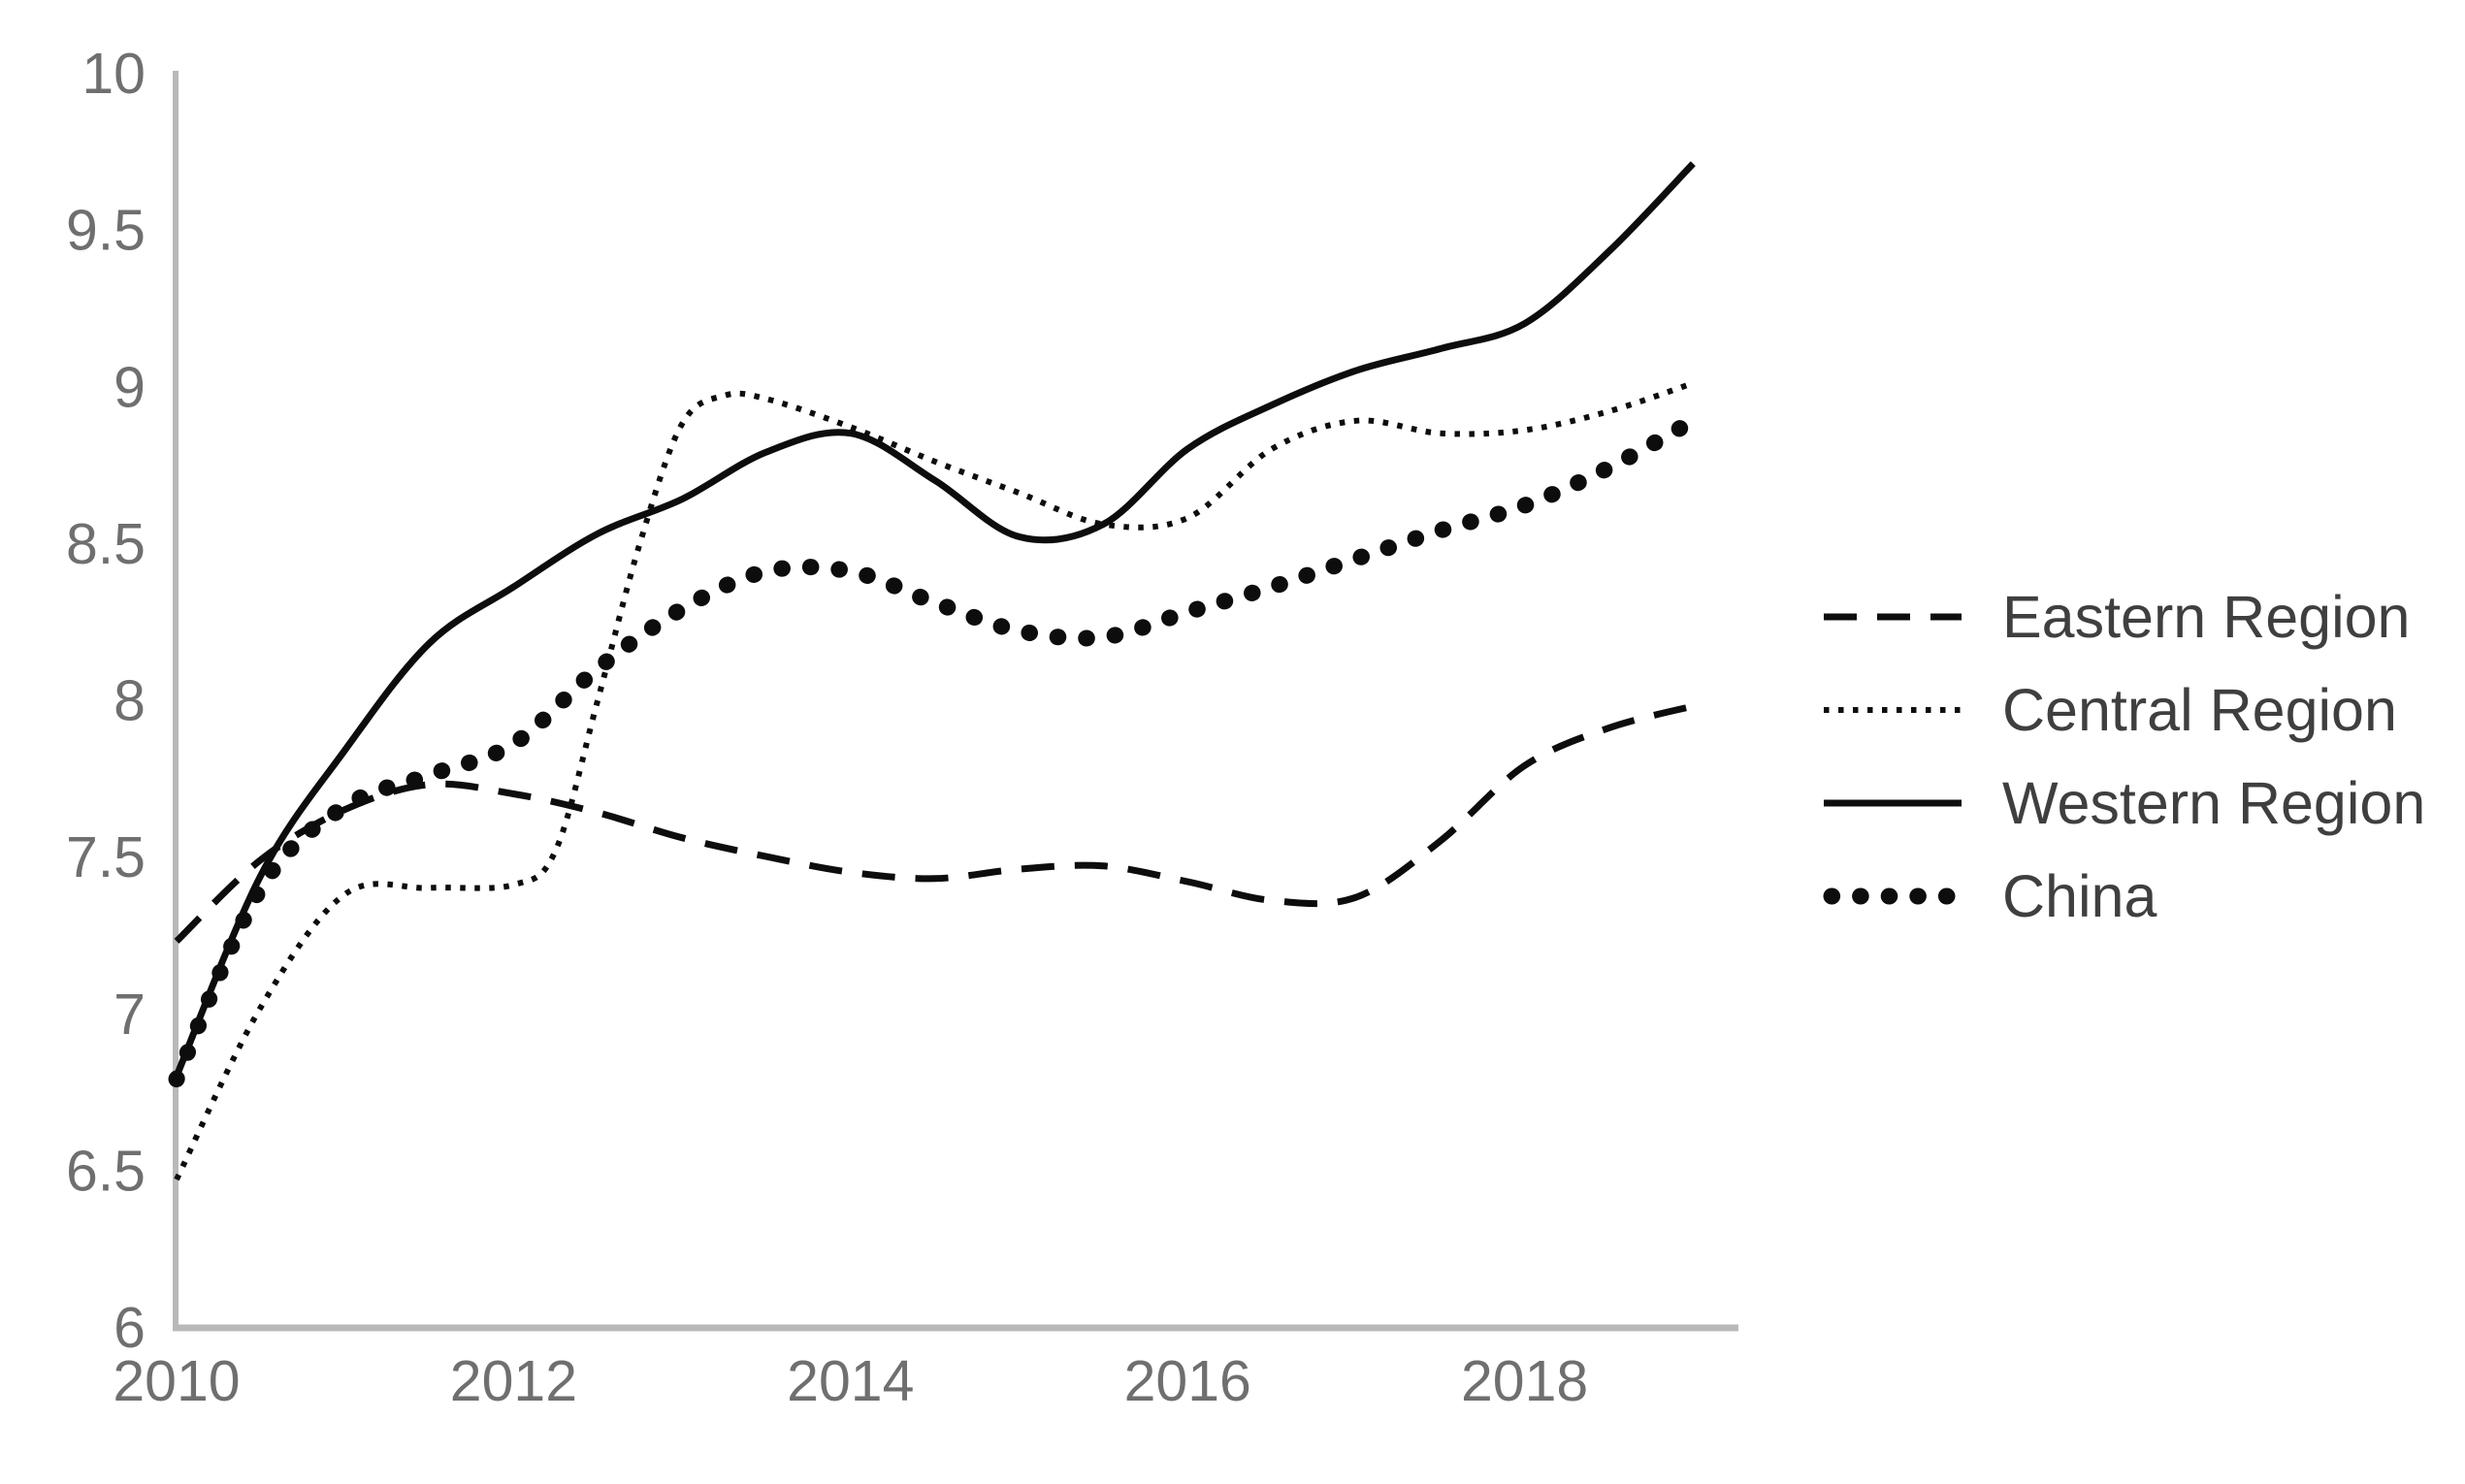  I want to click on x-tick-label: 2016, so click(1187, 1381).